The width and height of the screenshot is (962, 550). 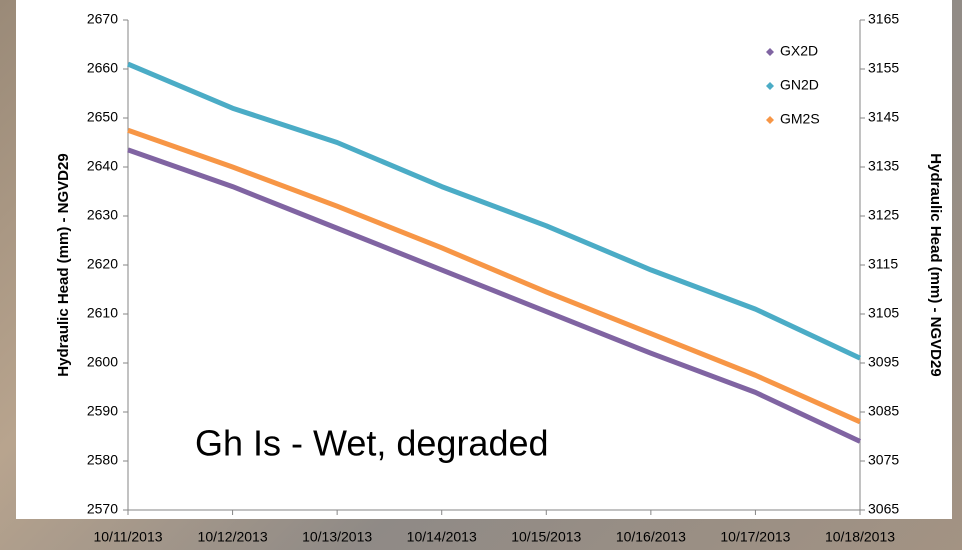 What do you see at coordinates (337, 537) in the screenshot?
I see `x-tick-label: 10/13/2013` at bounding box center [337, 537].